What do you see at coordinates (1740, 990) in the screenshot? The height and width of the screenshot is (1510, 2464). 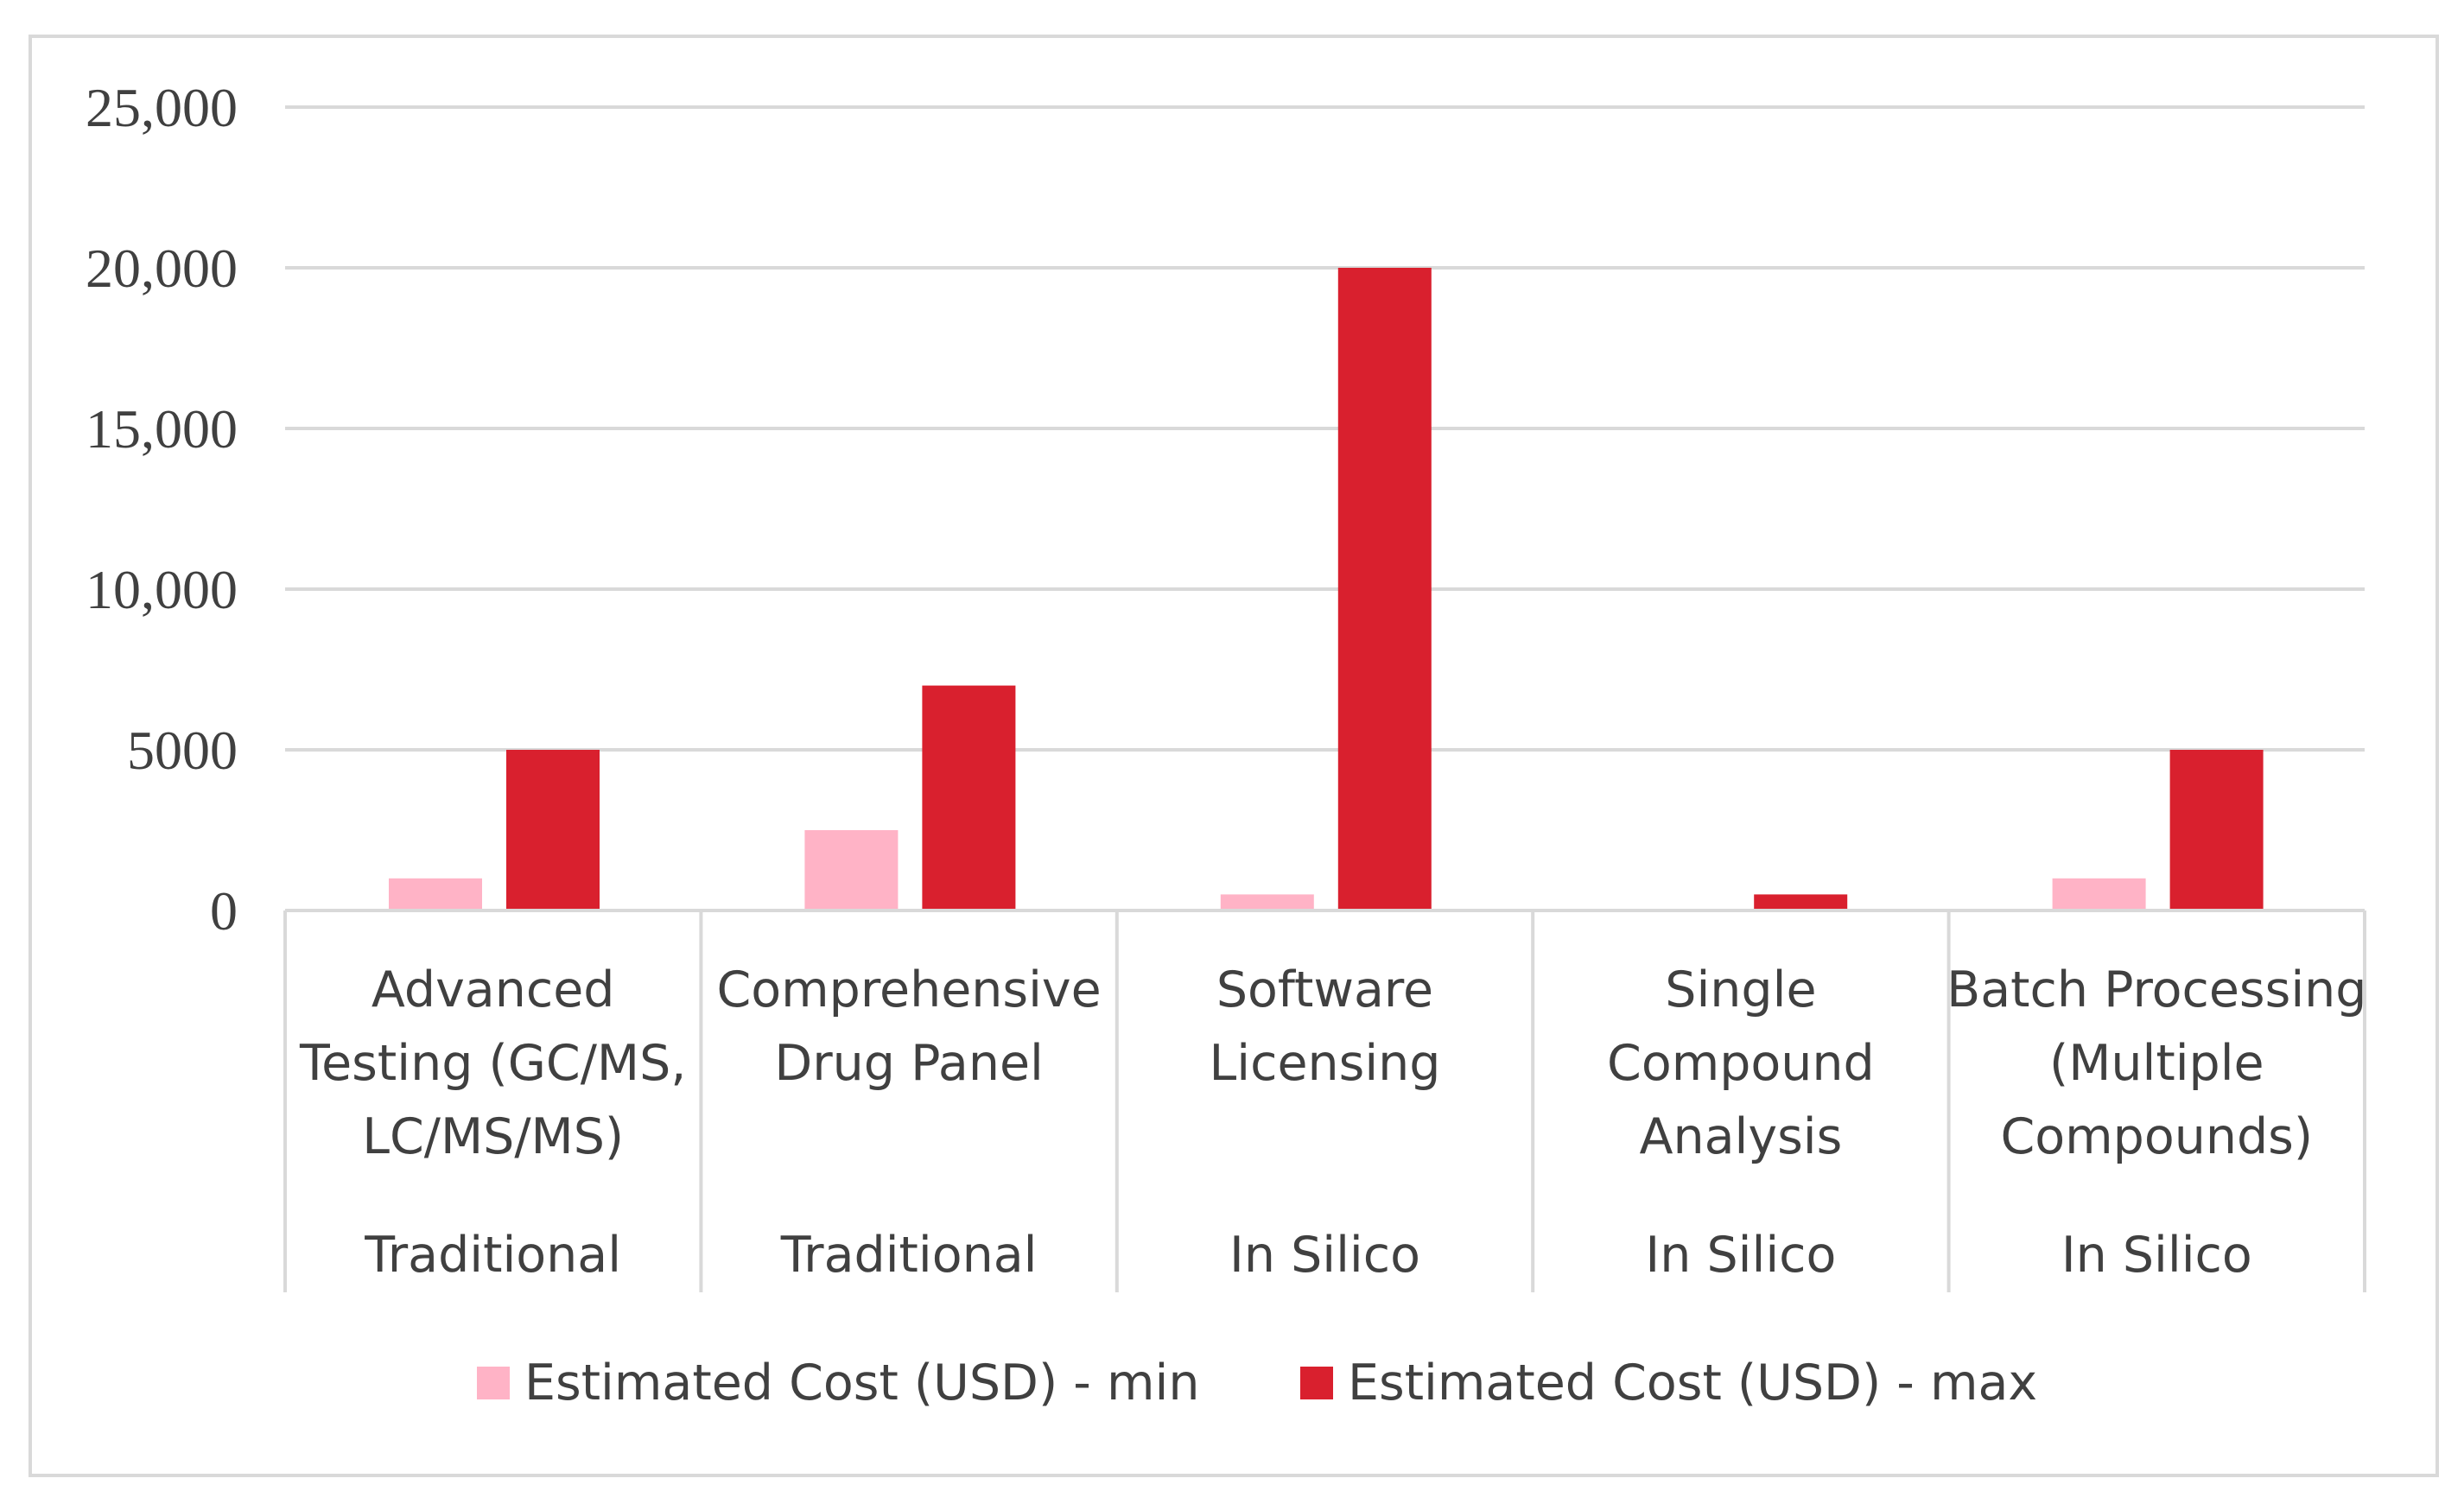 I see `x-category-label: Single` at bounding box center [1740, 990].